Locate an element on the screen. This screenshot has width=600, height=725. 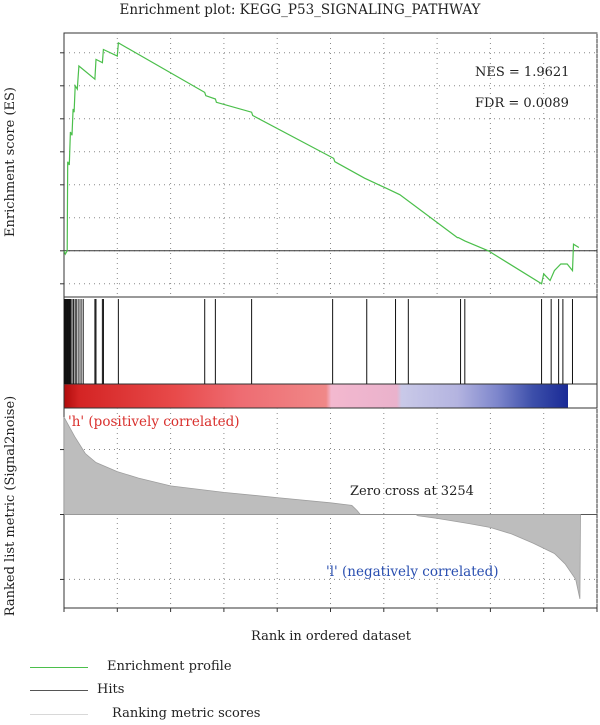
legend-item-enrichment-profile: Enrichment profile is located at coordinates (200, 668).